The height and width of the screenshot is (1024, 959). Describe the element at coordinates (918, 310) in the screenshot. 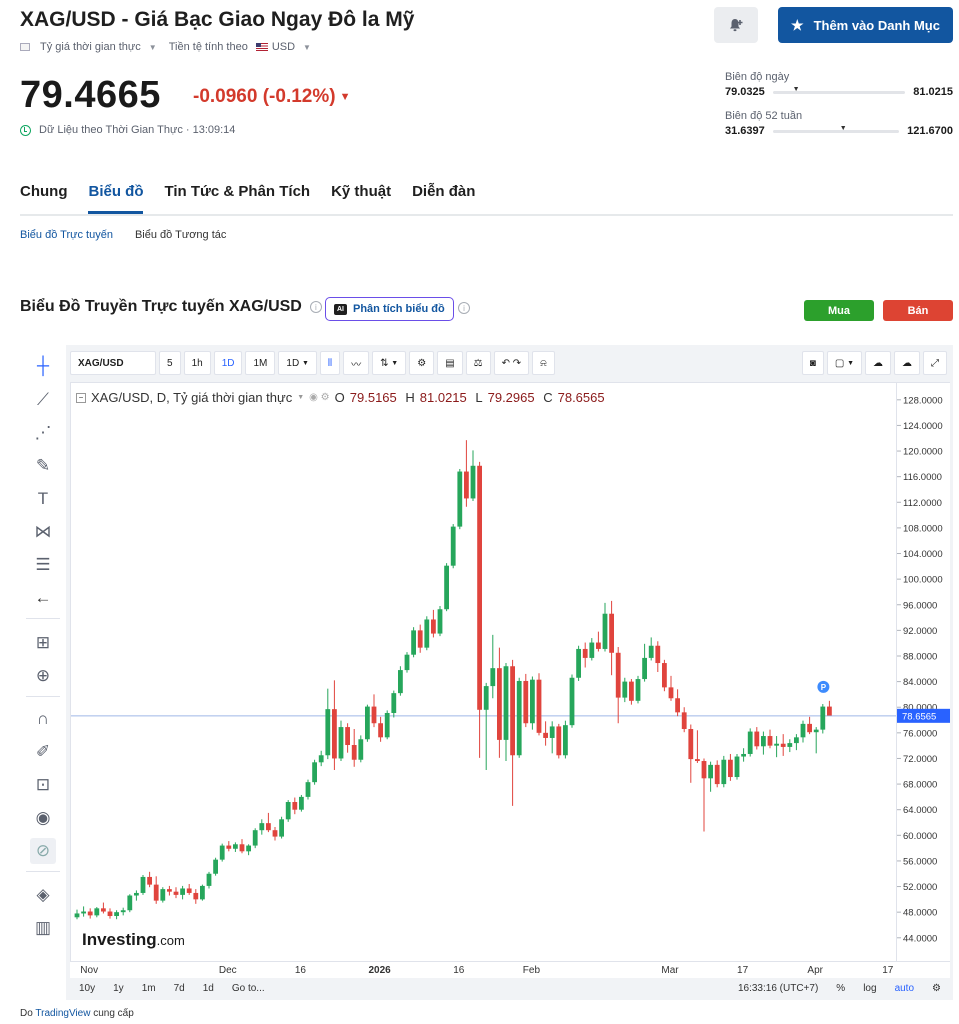

I see `sell-button: Bán` at that location.